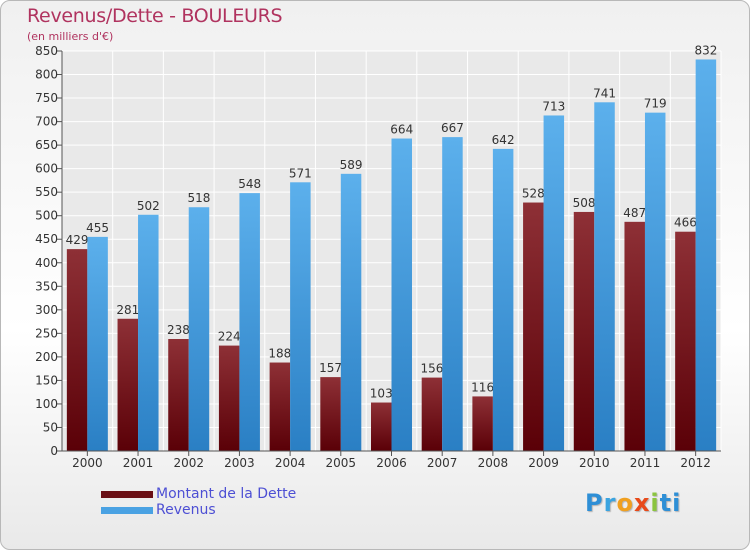 This screenshot has width=750, height=550. I want to click on data-label-revenus: 455, so click(97, 228).